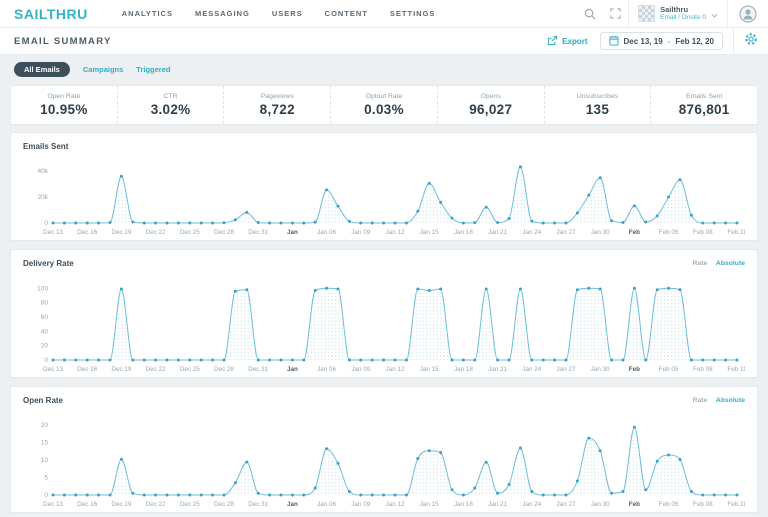 Image resolution: width=768 pixels, height=517 pixels. Describe the element at coordinates (384, 96) in the screenshot. I see `stat-label: Optout Rate` at that location.